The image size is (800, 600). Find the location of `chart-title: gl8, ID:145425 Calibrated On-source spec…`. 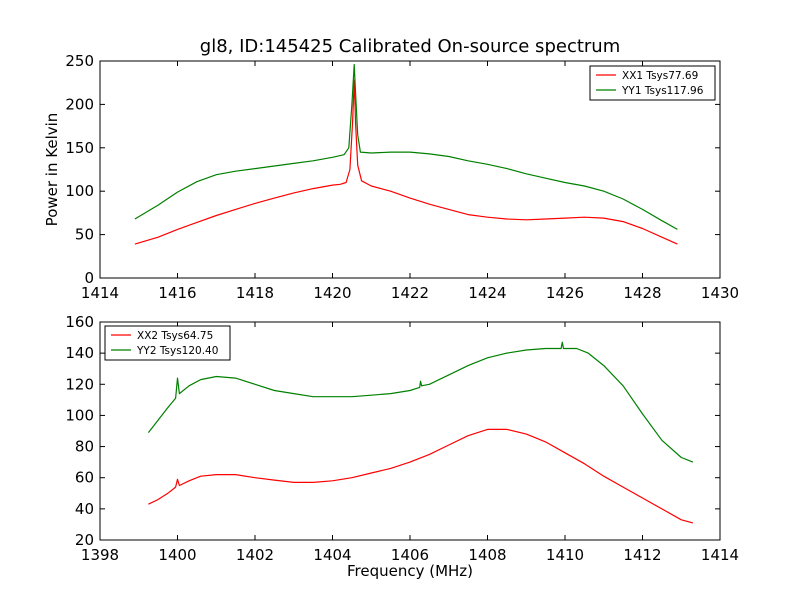

chart-title: gl8, ID:145425 Calibrated On-source spec… is located at coordinates (410, 46).